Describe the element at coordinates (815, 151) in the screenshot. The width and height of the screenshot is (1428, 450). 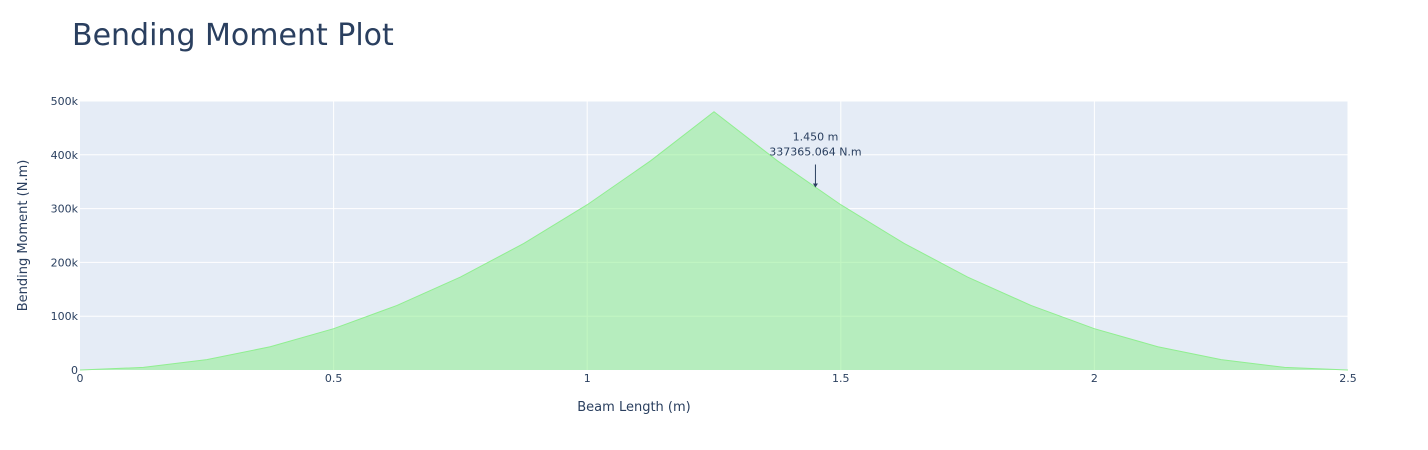
I see `annotation-text: 337365.064 N.m` at that location.